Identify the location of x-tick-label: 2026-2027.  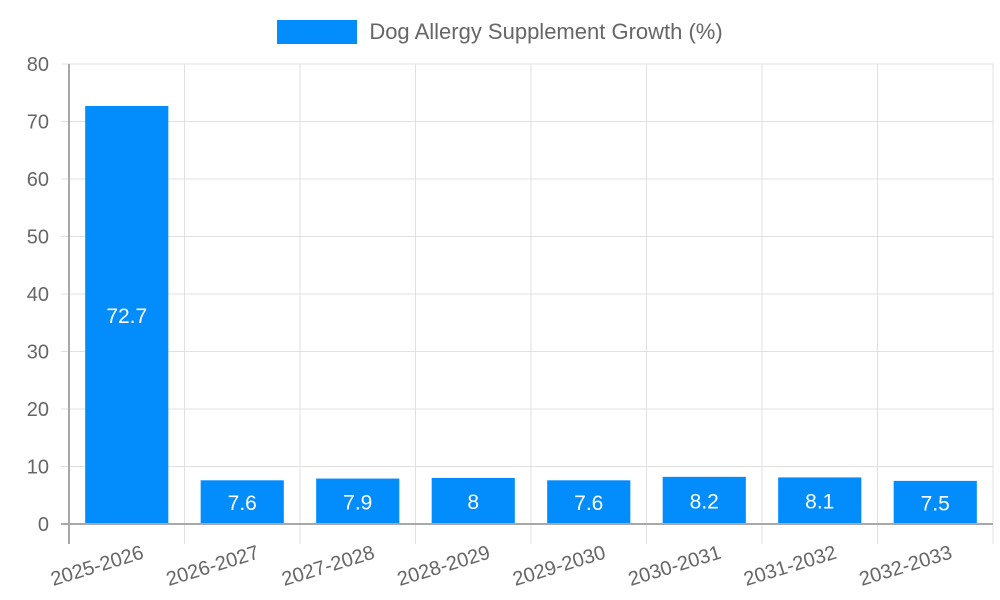
(213, 566).